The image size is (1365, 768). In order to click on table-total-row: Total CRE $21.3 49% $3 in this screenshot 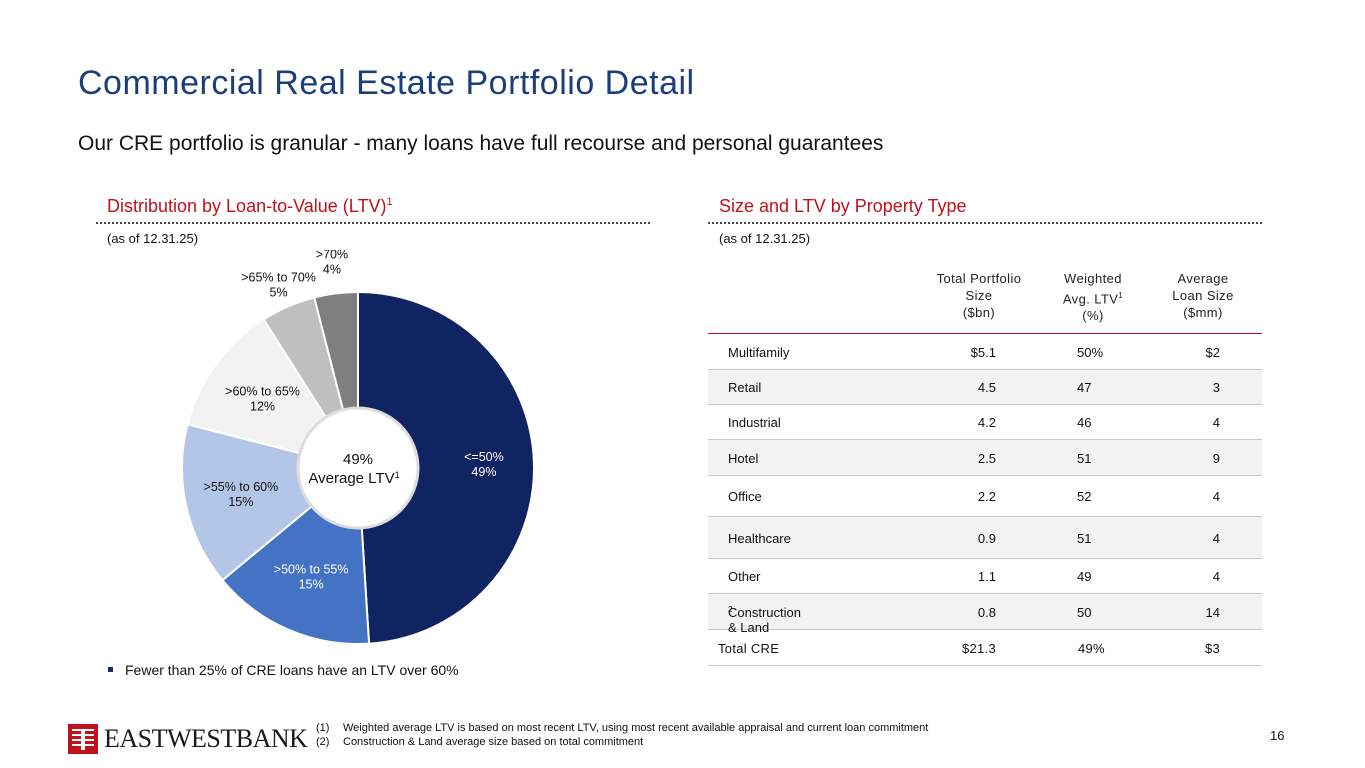, I will do `click(985, 648)`.